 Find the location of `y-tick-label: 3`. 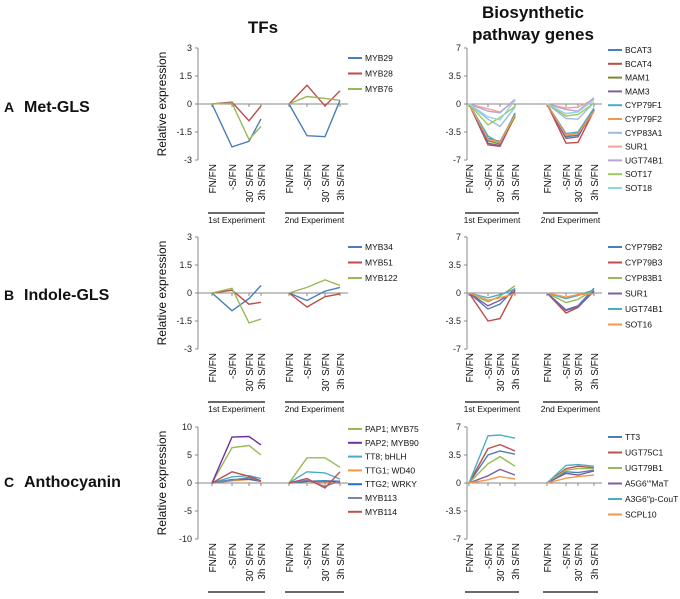

y-tick-label: 3 is located at coordinates (189, 48).